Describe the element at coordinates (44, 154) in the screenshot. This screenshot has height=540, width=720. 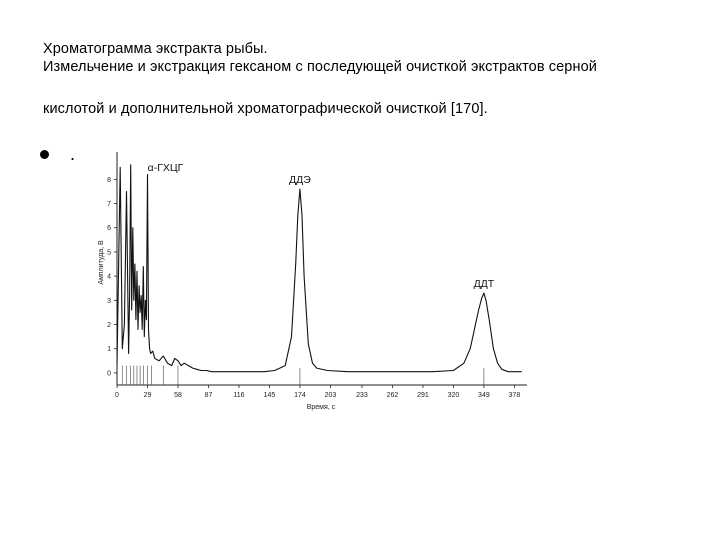
I see `bullet-dot-icon` at that location.